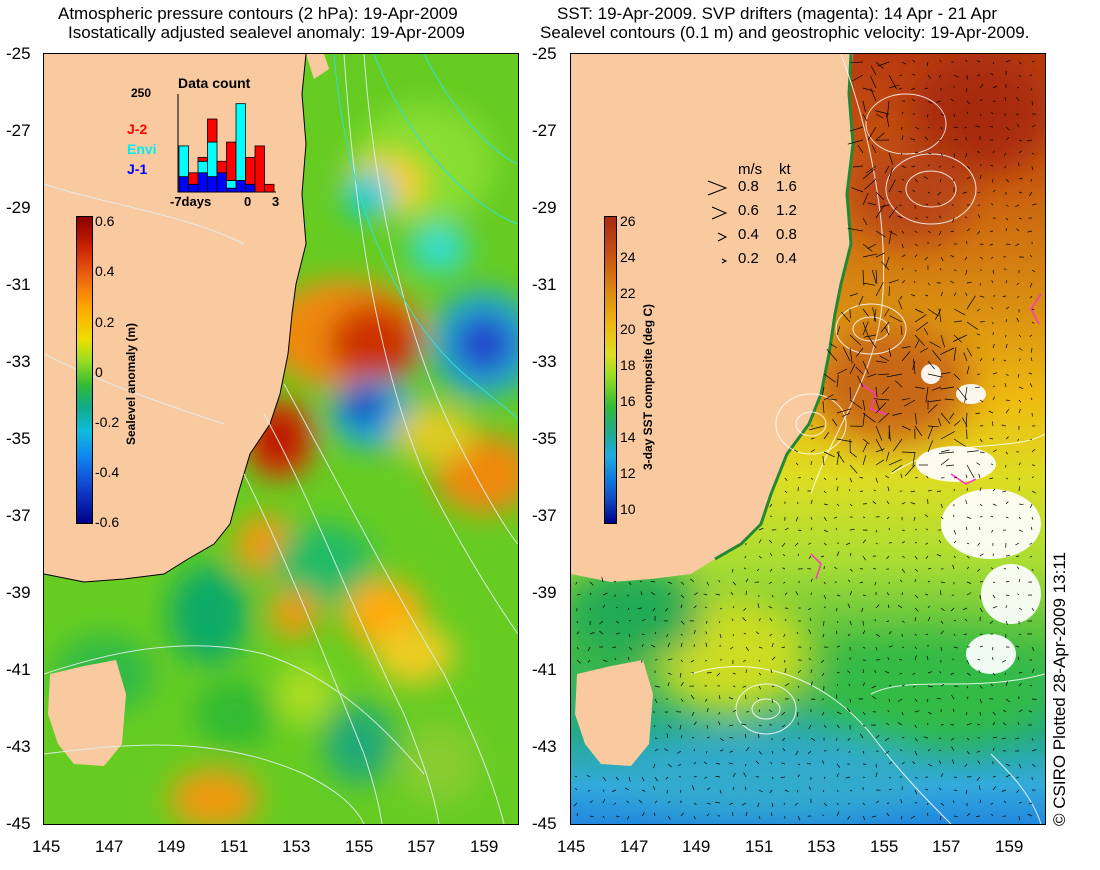 The image size is (1100, 870). I want to click on colorbar-tick: -0.6, so click(107, 522).